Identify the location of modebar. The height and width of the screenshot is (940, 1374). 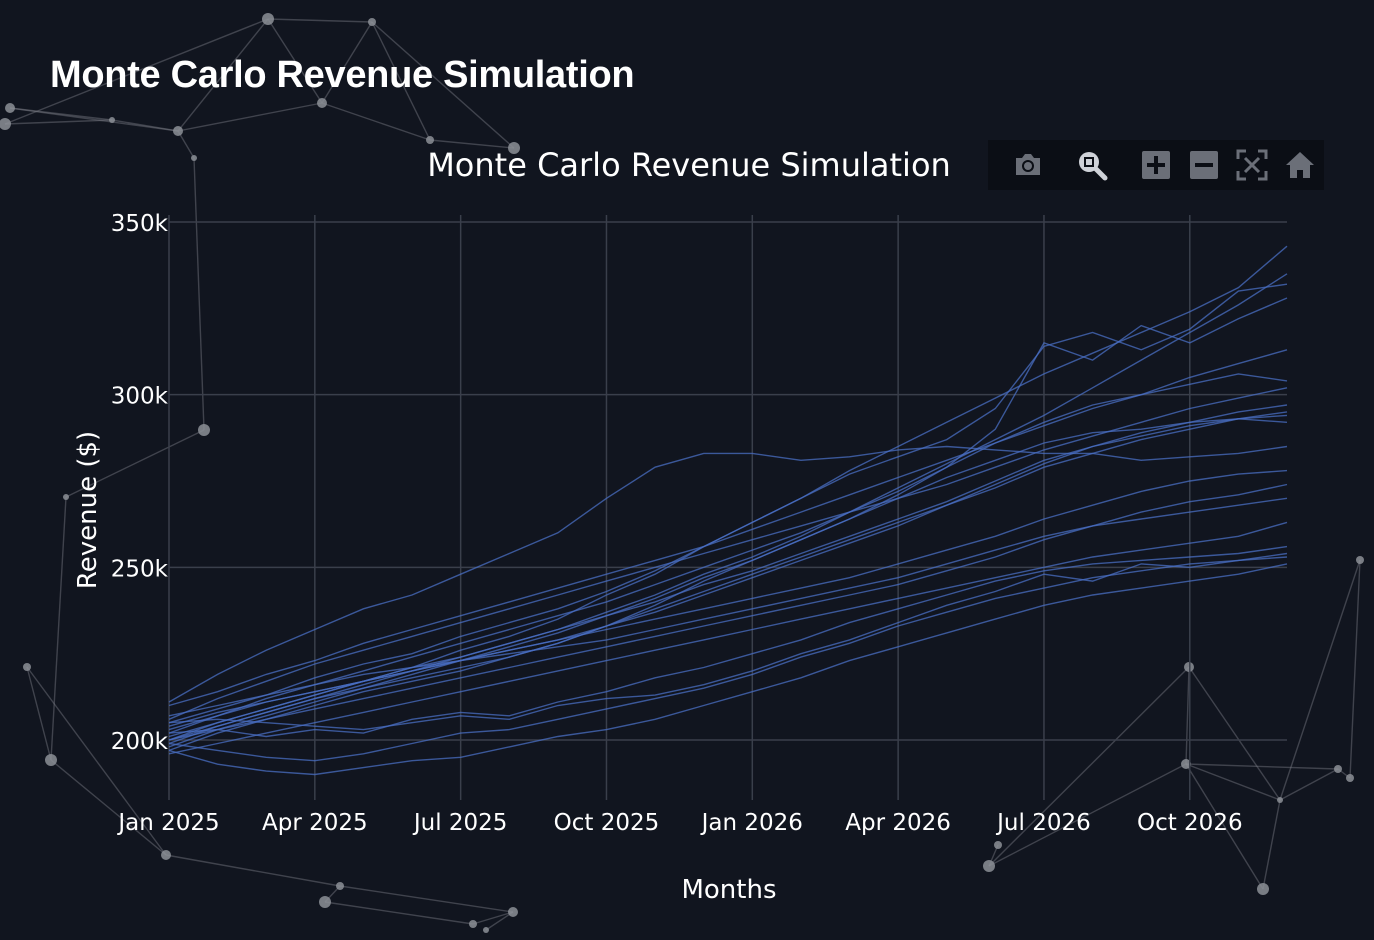
(1156, 165).